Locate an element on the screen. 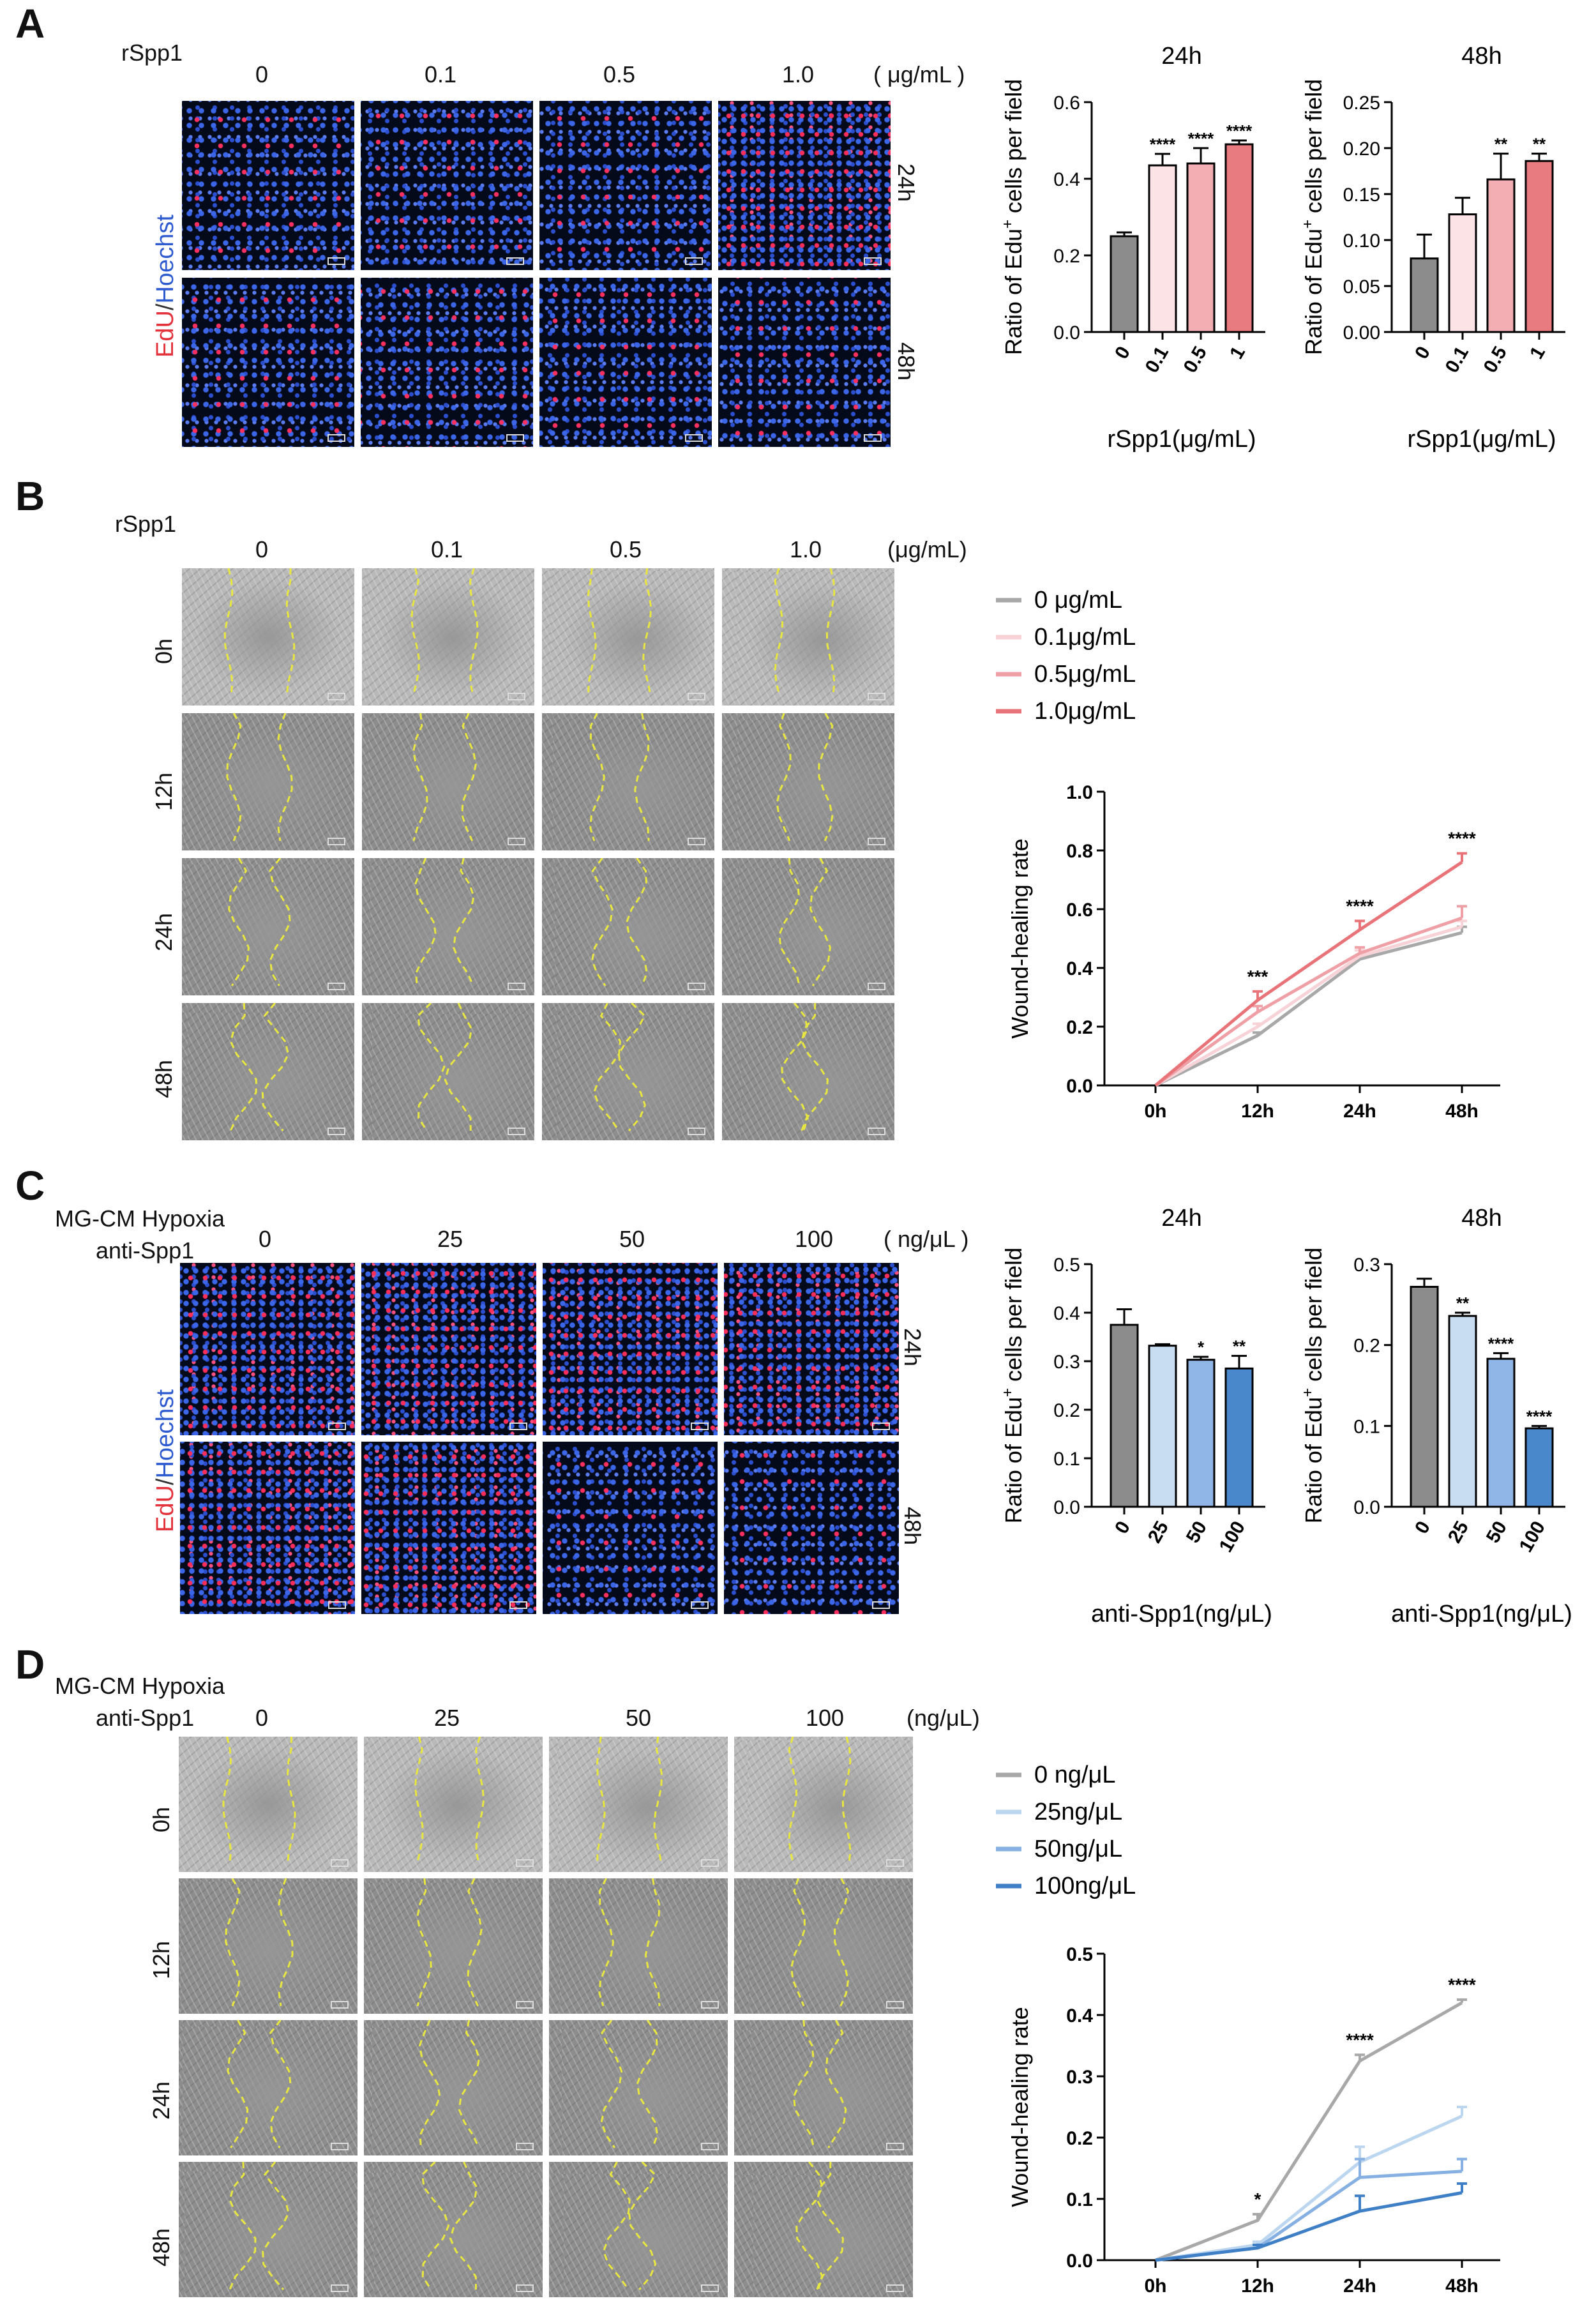 This screenshot has height=2317, width=1596. panel-label-b: B is located at coordinates (30, 496).